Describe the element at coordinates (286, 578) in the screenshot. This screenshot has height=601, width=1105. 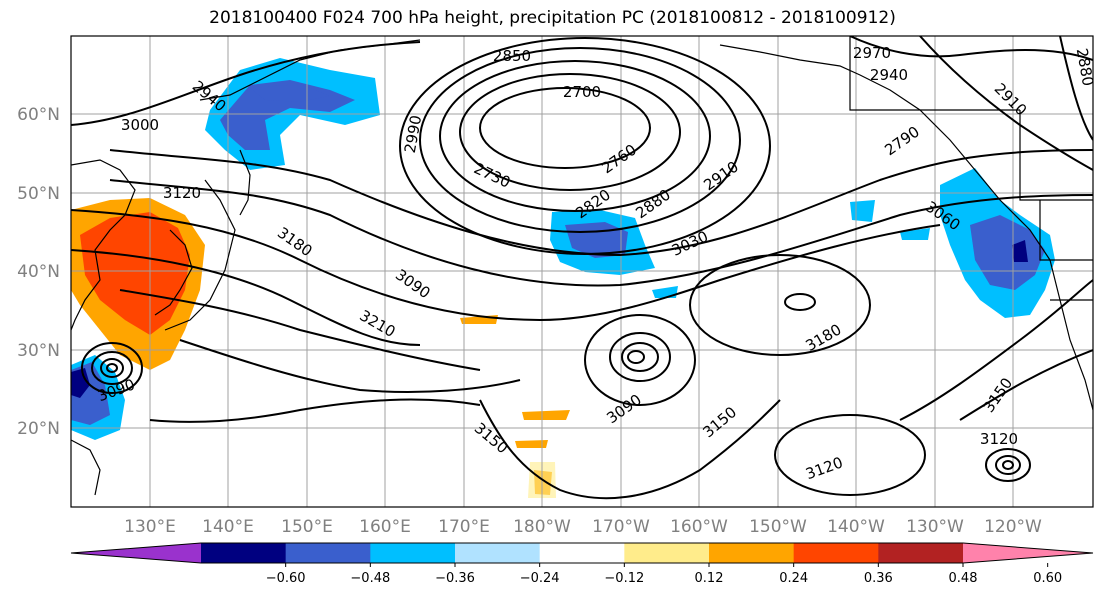
I see `colorbar-tick-label: −0.60` at that location.